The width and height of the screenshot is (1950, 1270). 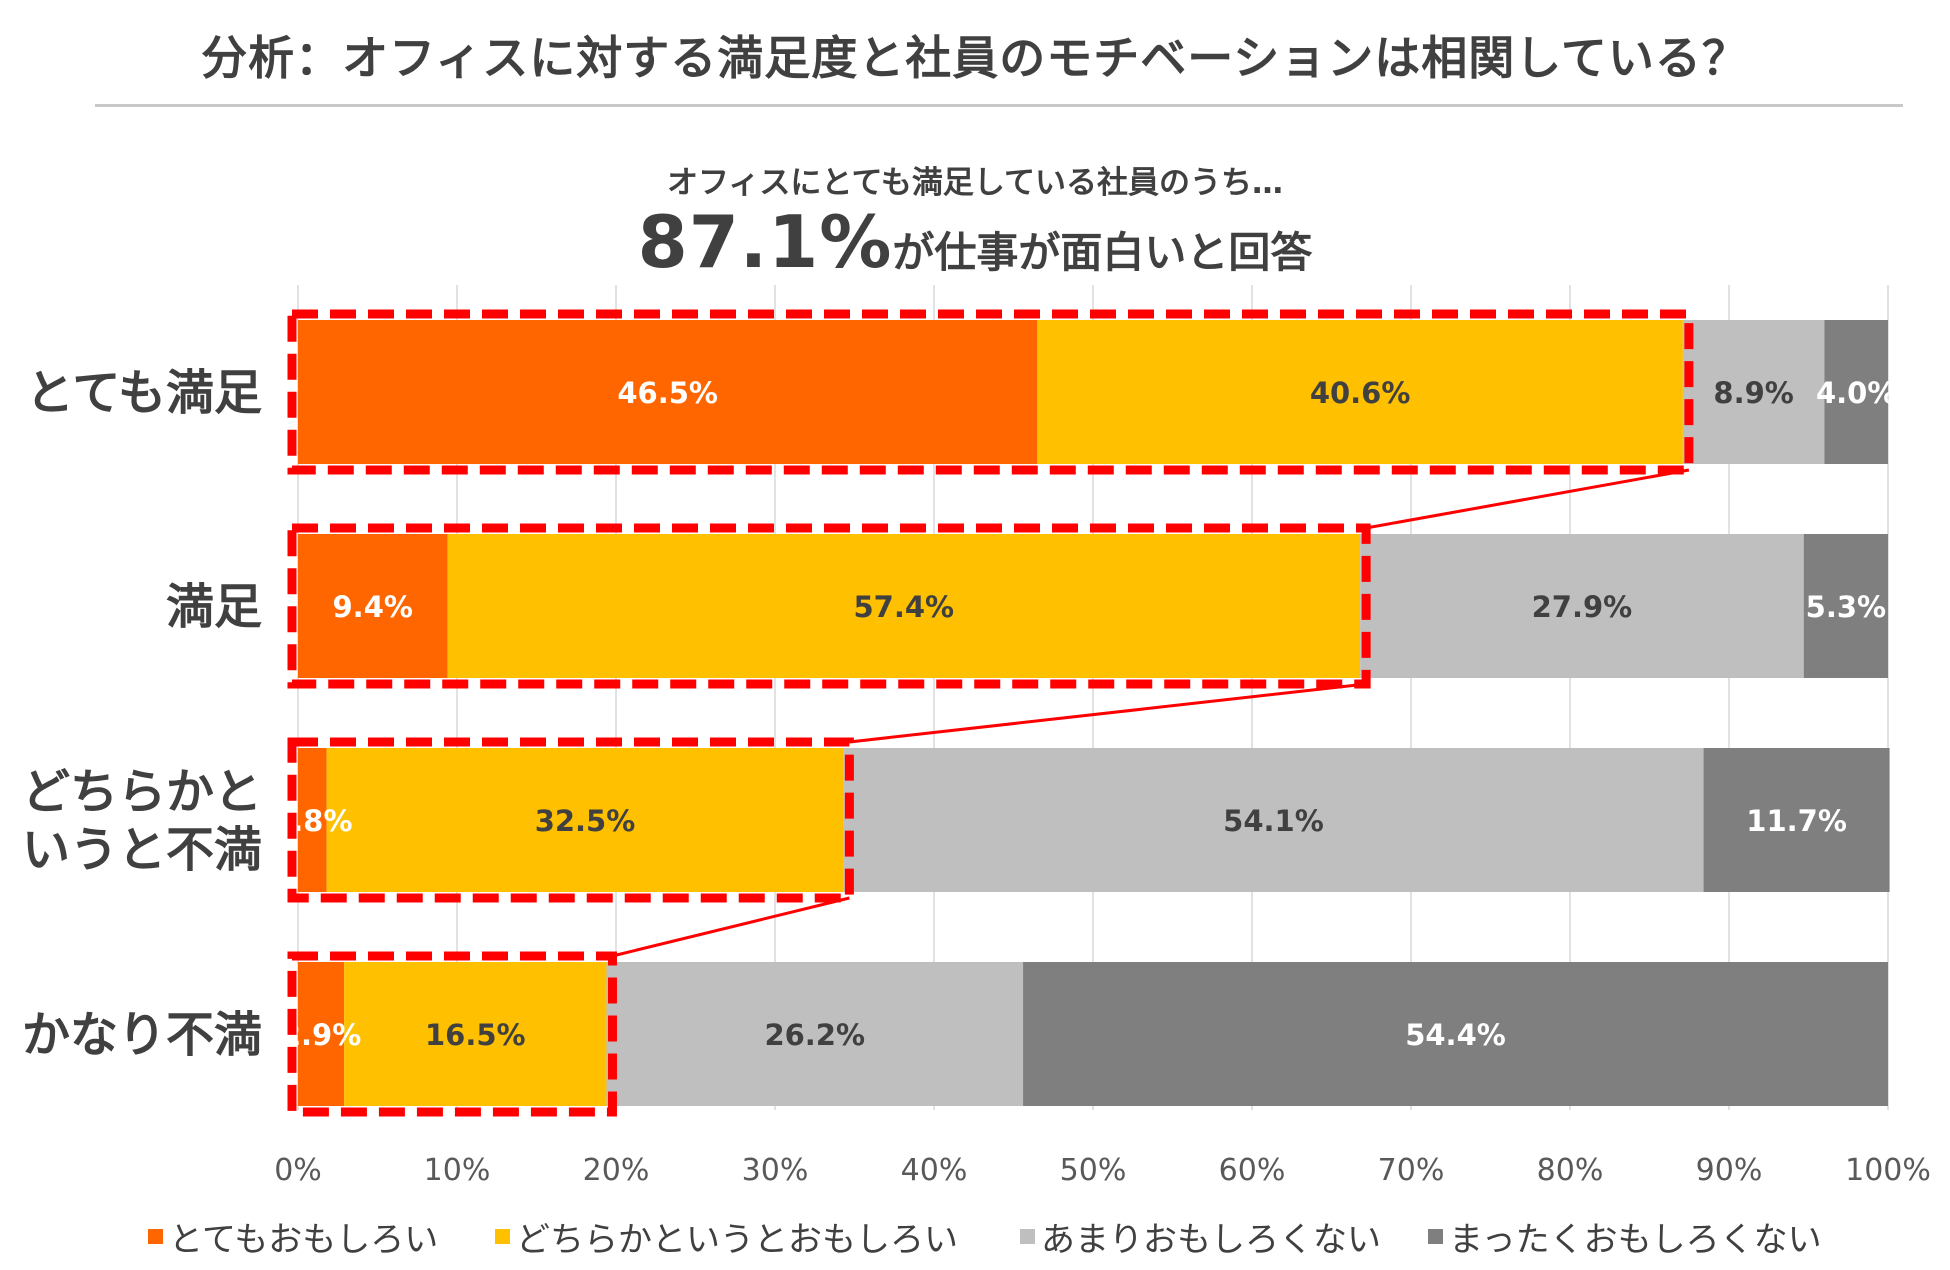 I want to click on data-label: 1.8%, so click(x=312, y=821).